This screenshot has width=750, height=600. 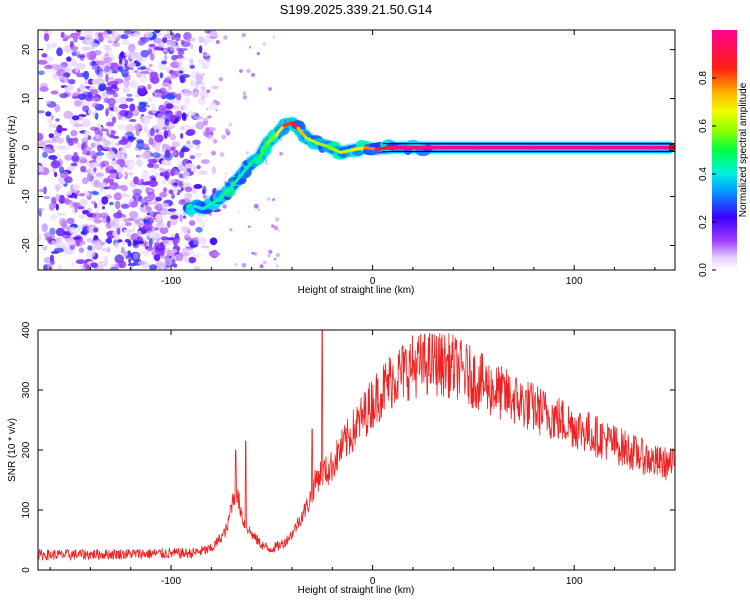 I want to click on y-tick-label: 200, so click(x=26, y=449).